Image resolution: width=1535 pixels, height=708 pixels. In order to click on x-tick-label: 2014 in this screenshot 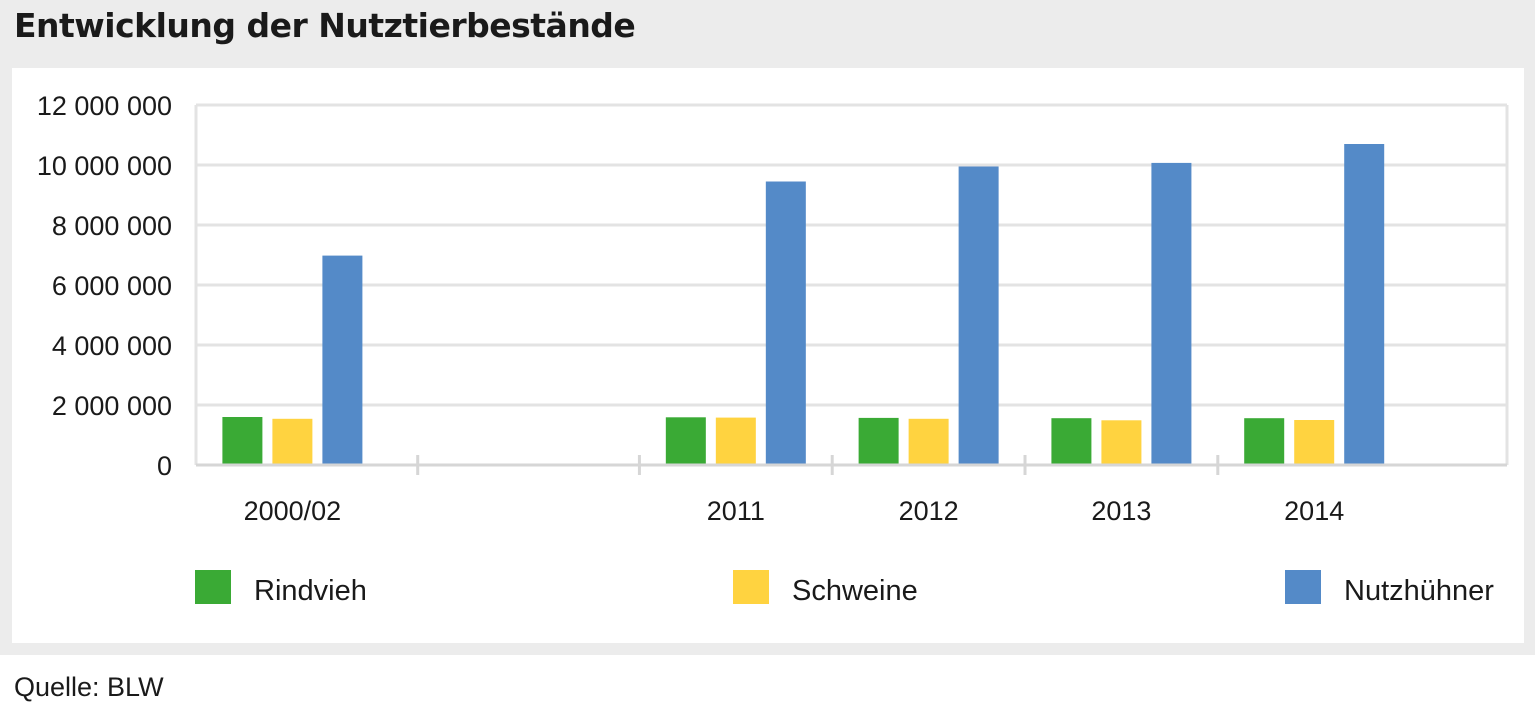, I will do `click(1314, 511)`.